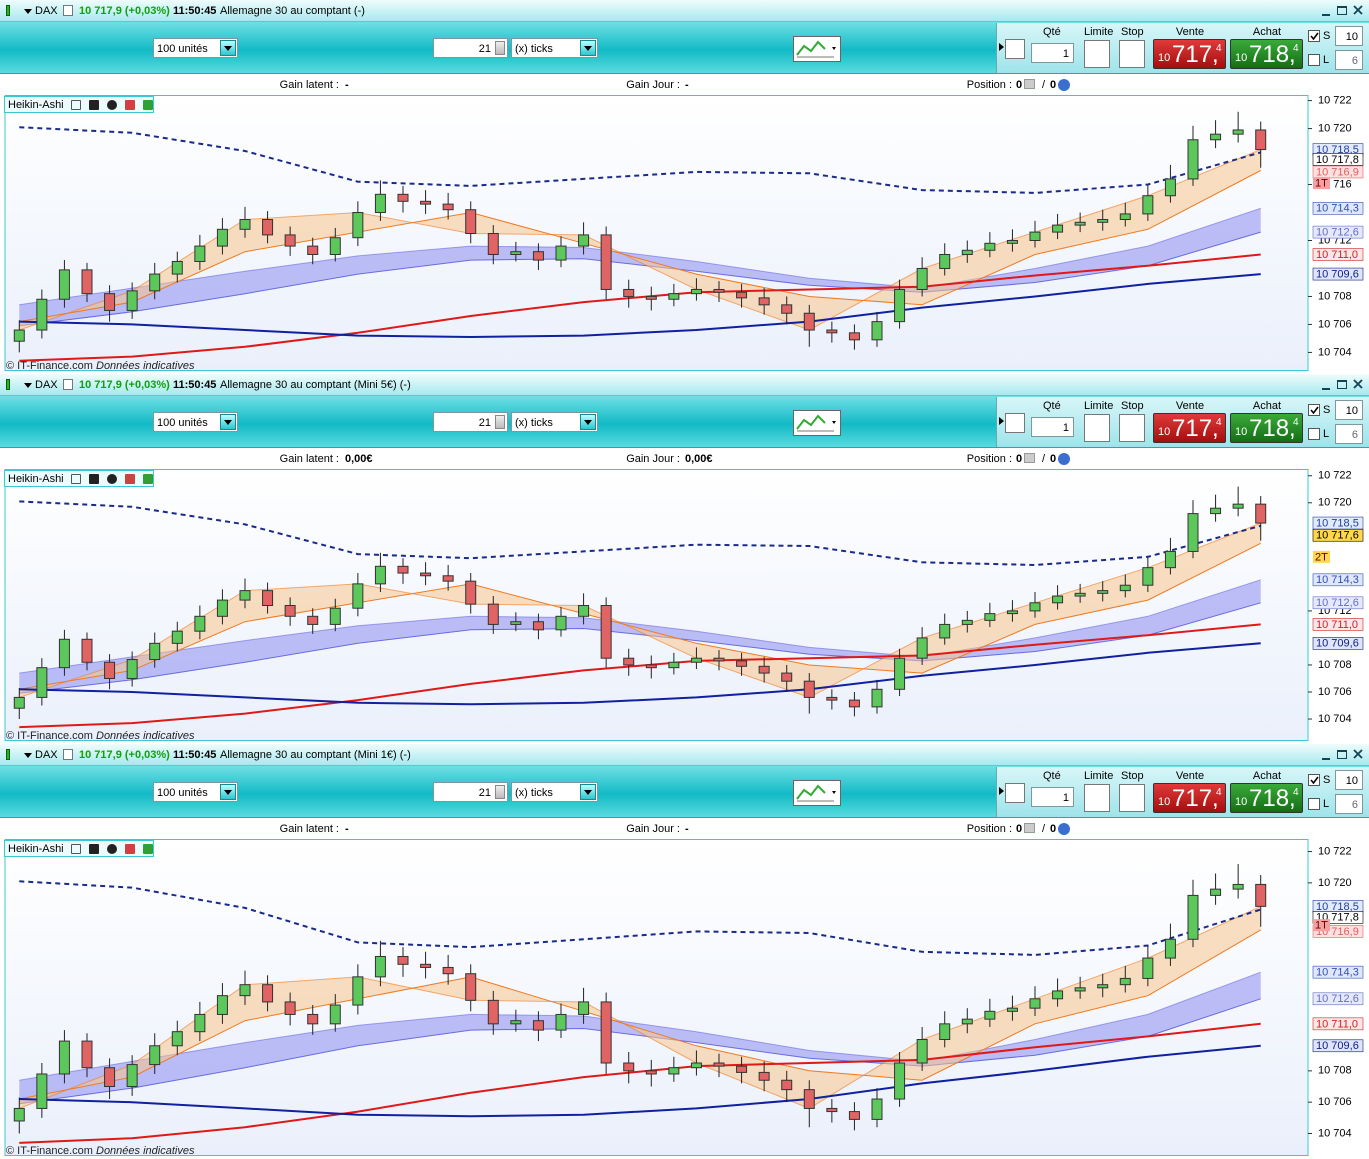 This screenshot has width=1369, height=1159. What do you see at coordinates (1338, 972) in the screenshot?
I see `price-tag` at bounding box center [1338, 972].